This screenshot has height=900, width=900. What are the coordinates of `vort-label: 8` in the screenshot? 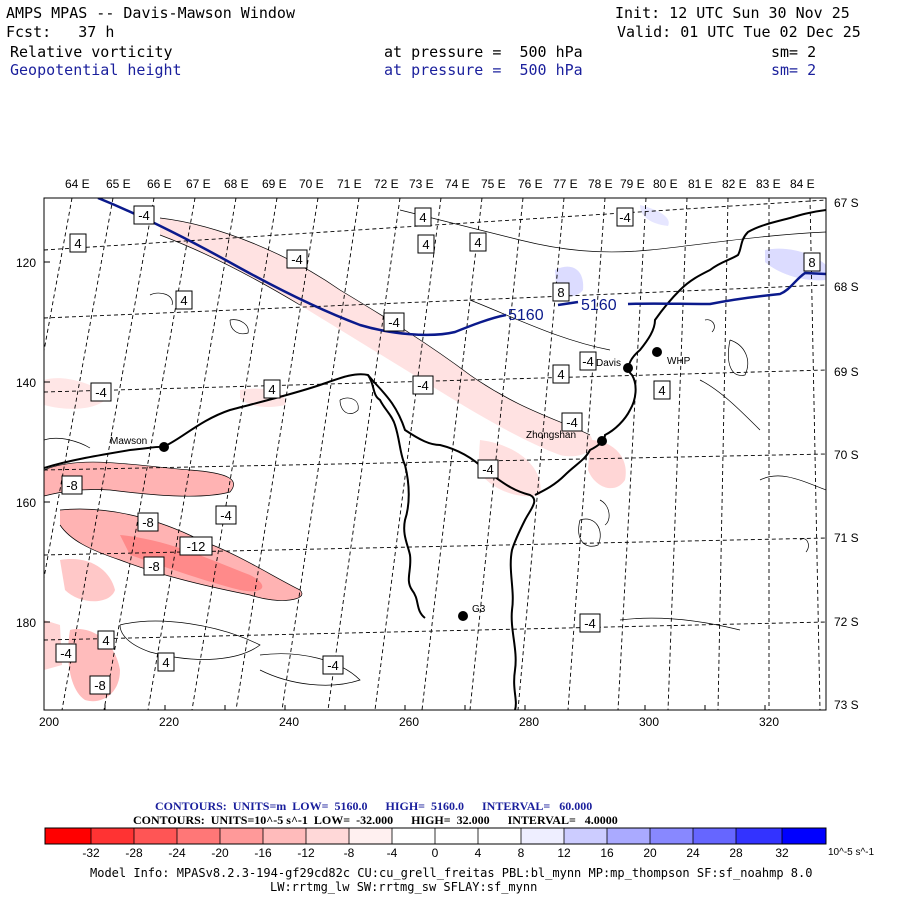 It's located at (812, 262).